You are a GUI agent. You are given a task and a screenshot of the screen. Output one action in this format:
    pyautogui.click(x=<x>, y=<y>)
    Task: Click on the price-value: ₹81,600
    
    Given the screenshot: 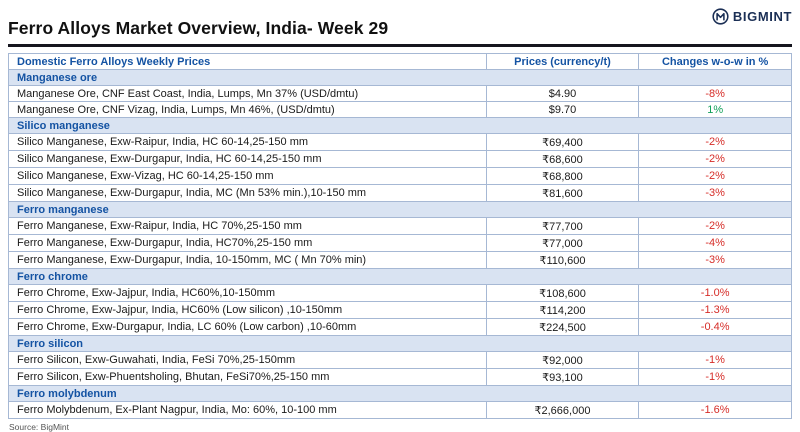 What is the action you would take?
    pyautogui.click(x=562, y=193)
    